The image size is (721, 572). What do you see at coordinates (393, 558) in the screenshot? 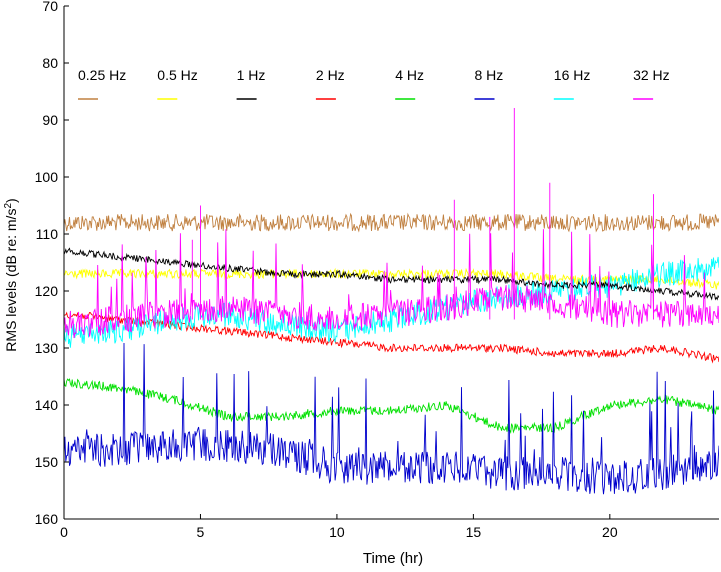
I see `x-axis-label: Time (hr)` at bounding box center [393, 558].